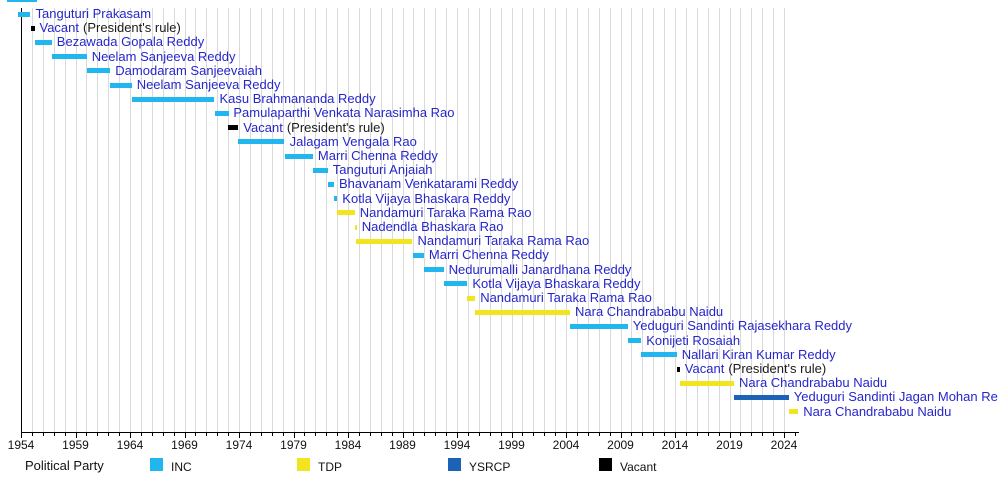 The height and width of the screenshot is (480, 1000). I want to click on cm-name-label: Nadendla Bhaskara Rao, so click(433, 227).